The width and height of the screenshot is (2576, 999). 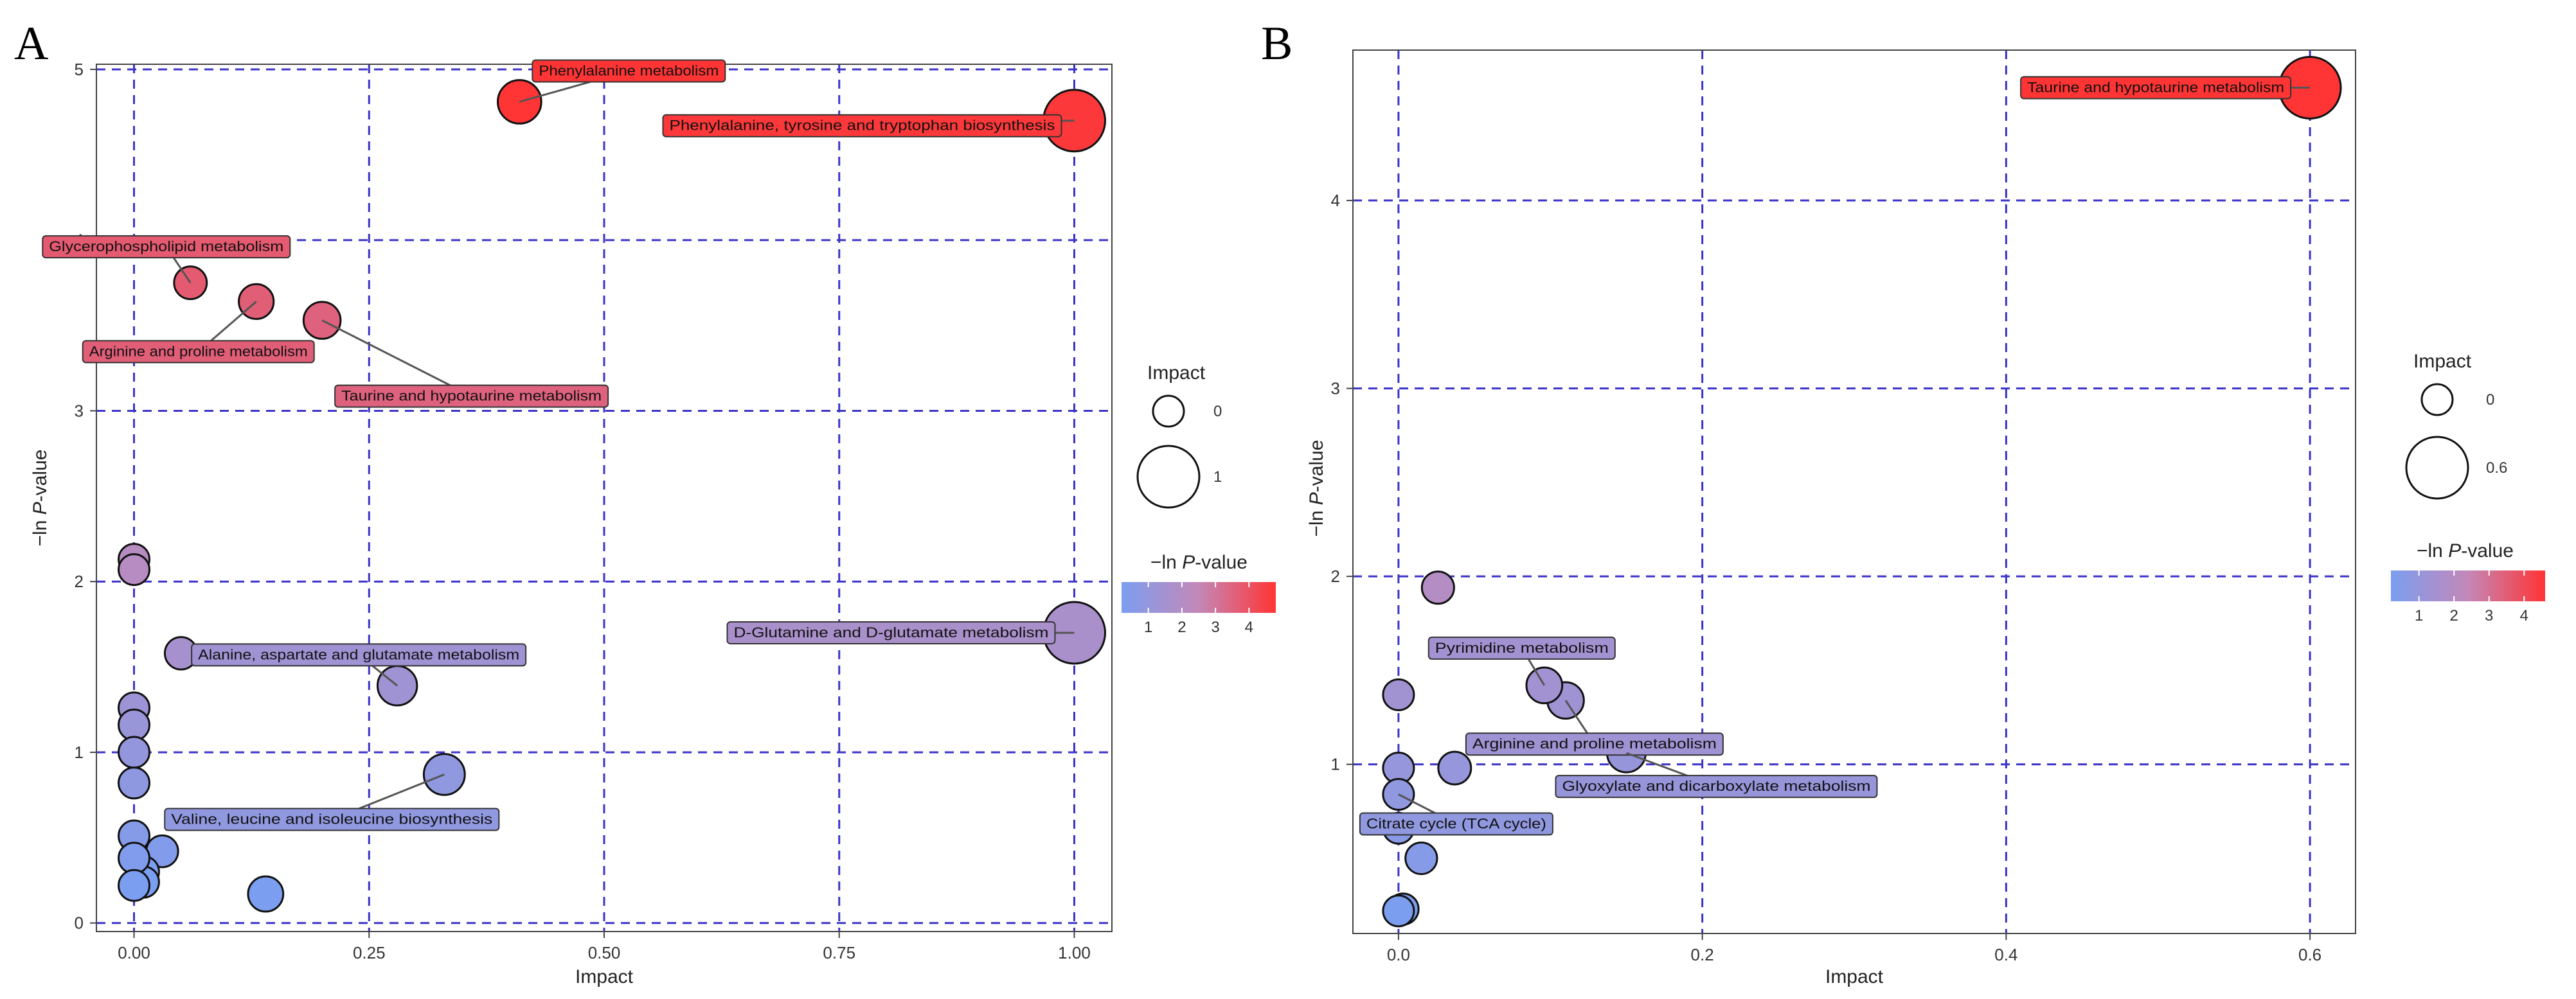 What do you see at coordinates (2437, 468) in the screenshot?
I see `panel-b-size-legend-circle-large` at bounding box center [2437, 468].